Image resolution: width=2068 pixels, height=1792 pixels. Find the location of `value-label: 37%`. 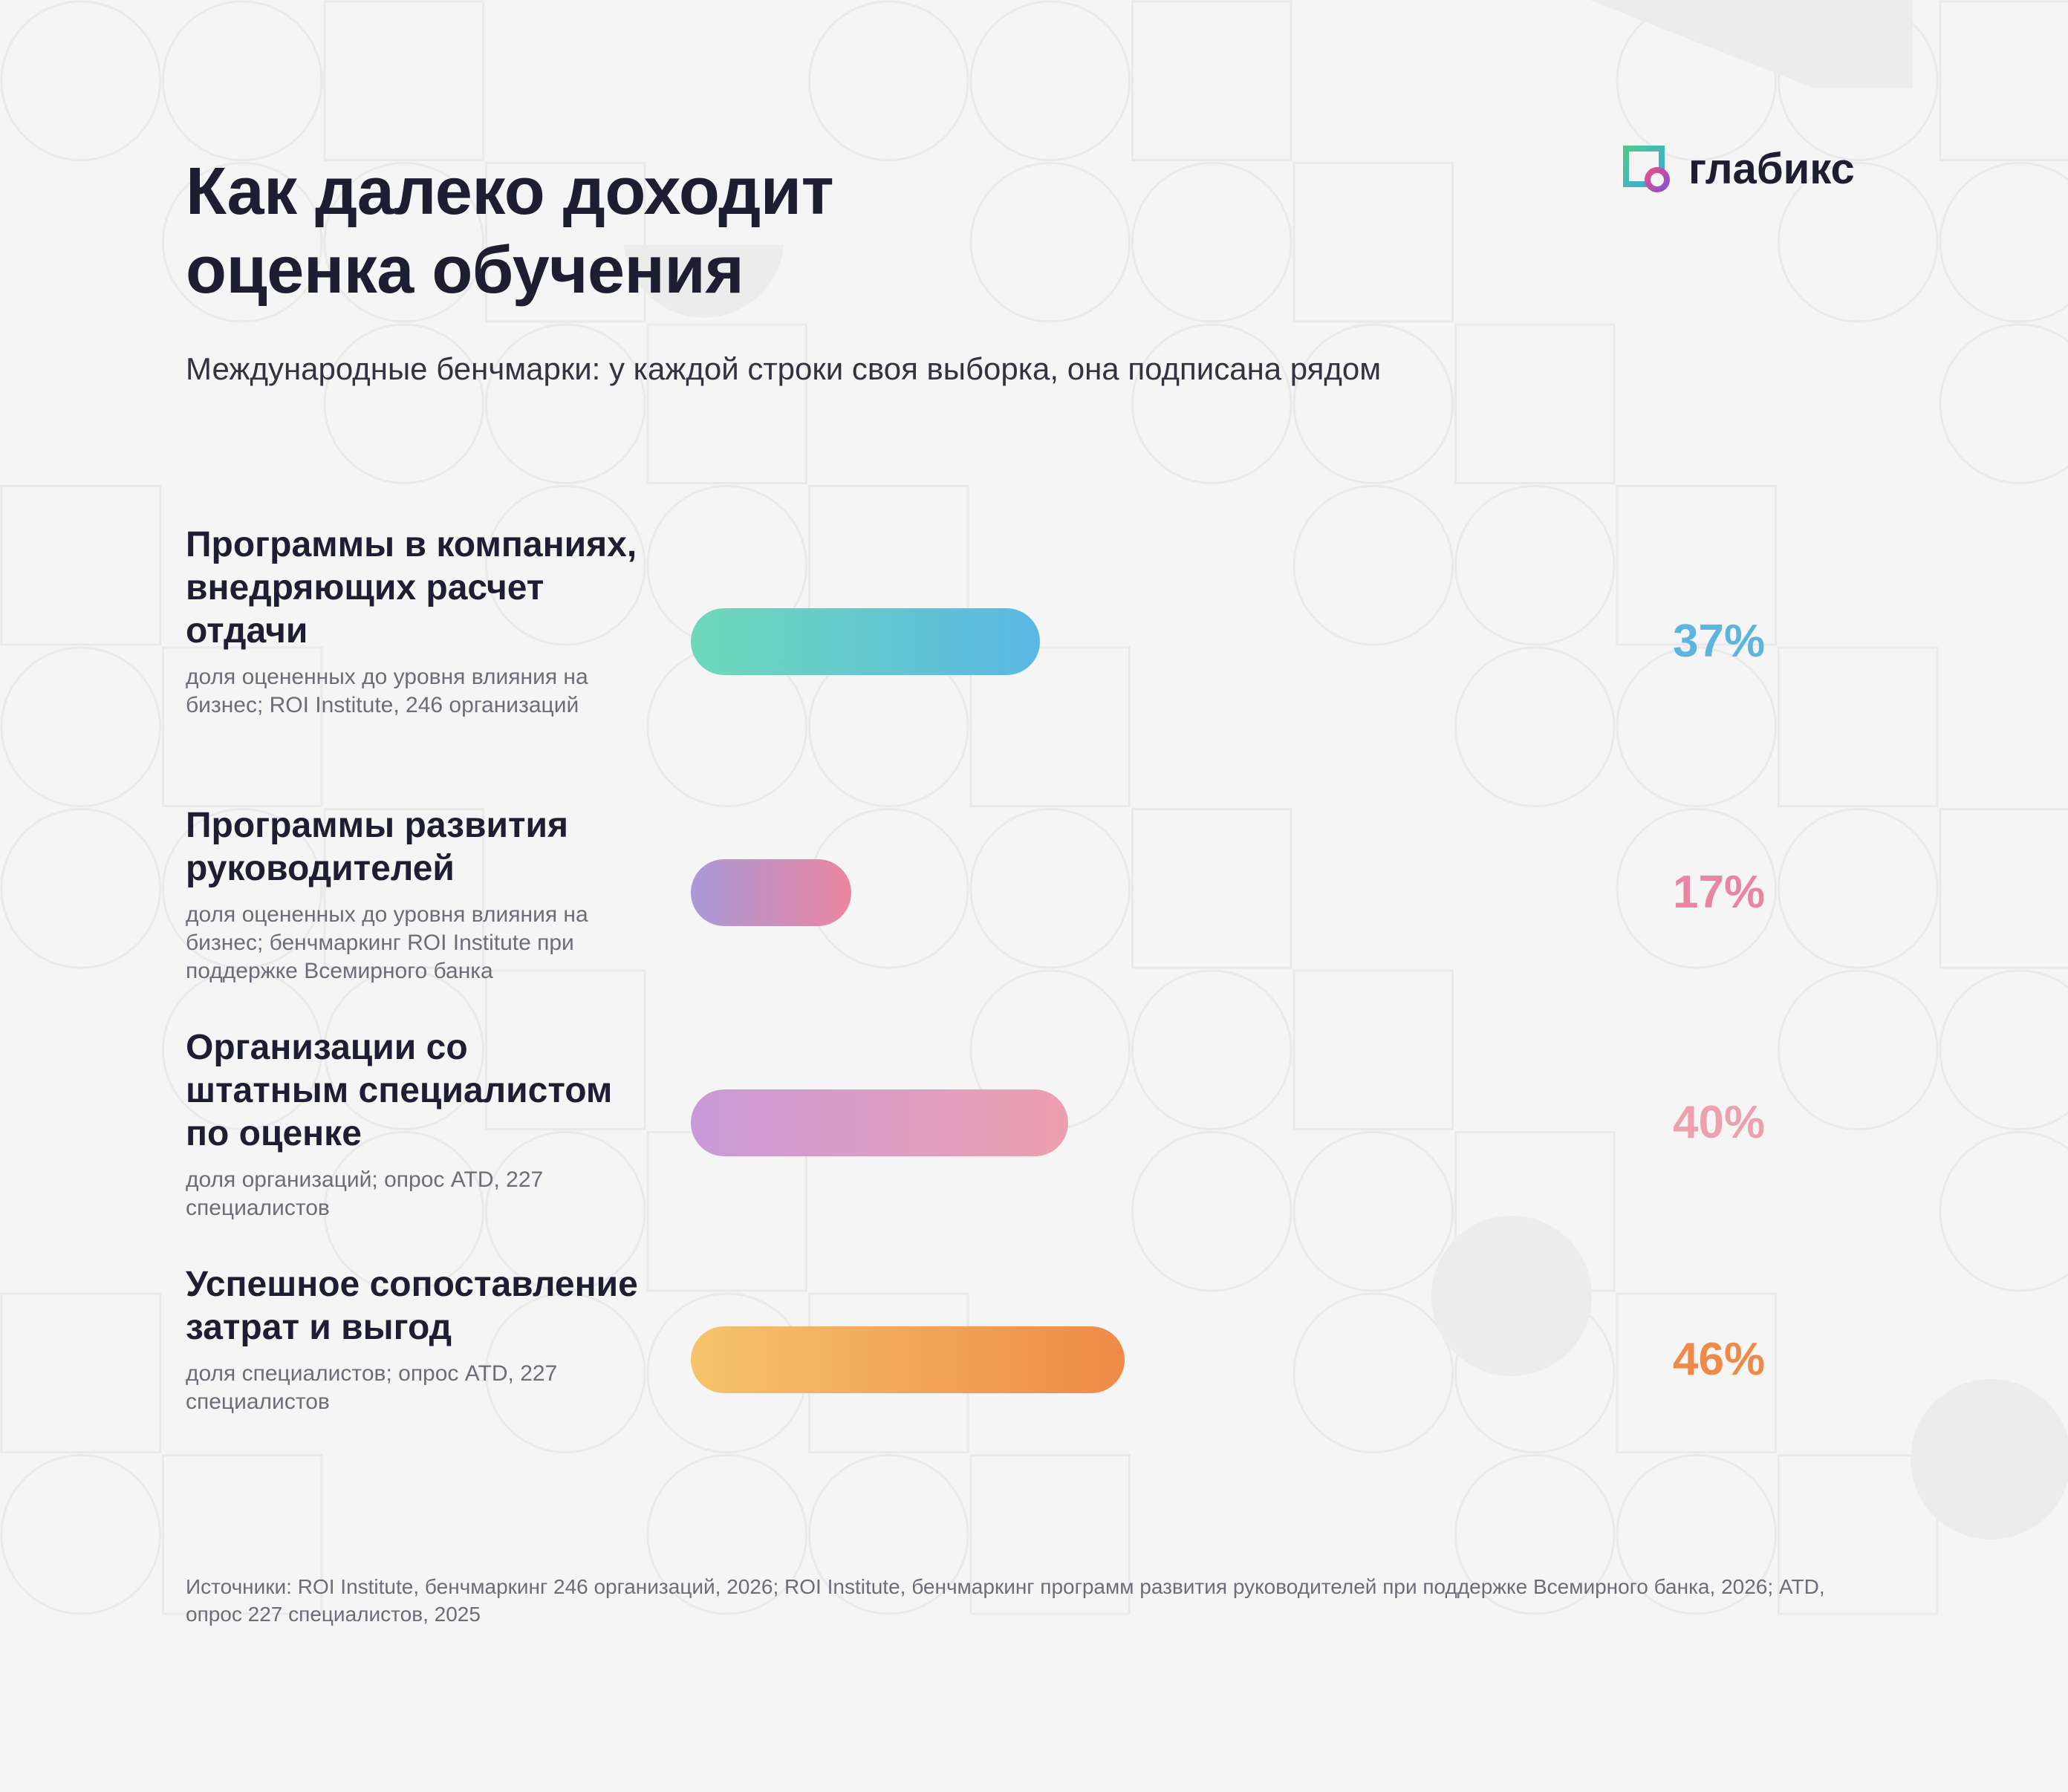

value-label: 37% is located at coordinates (1719, 641).